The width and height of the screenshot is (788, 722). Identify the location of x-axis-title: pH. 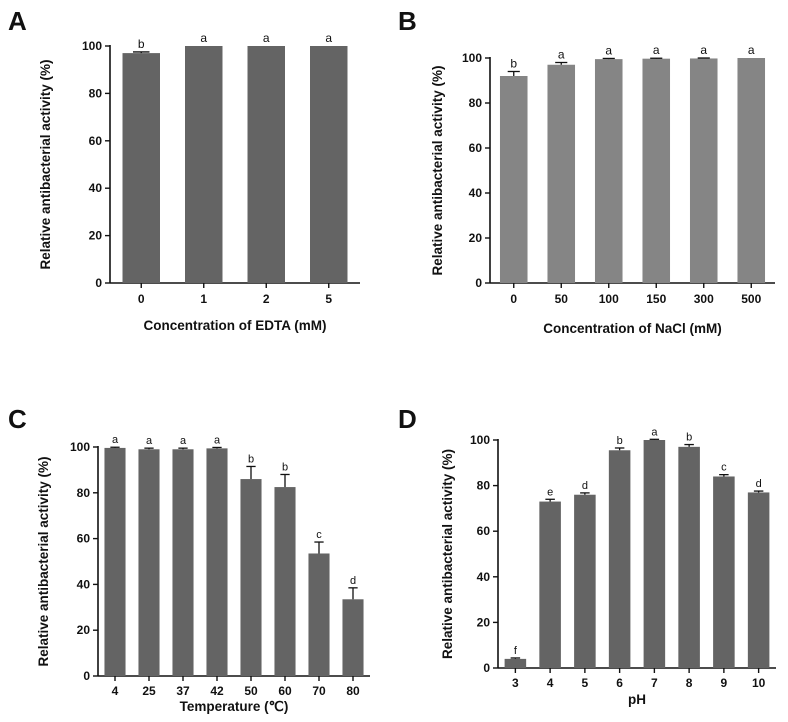
(637, 699).